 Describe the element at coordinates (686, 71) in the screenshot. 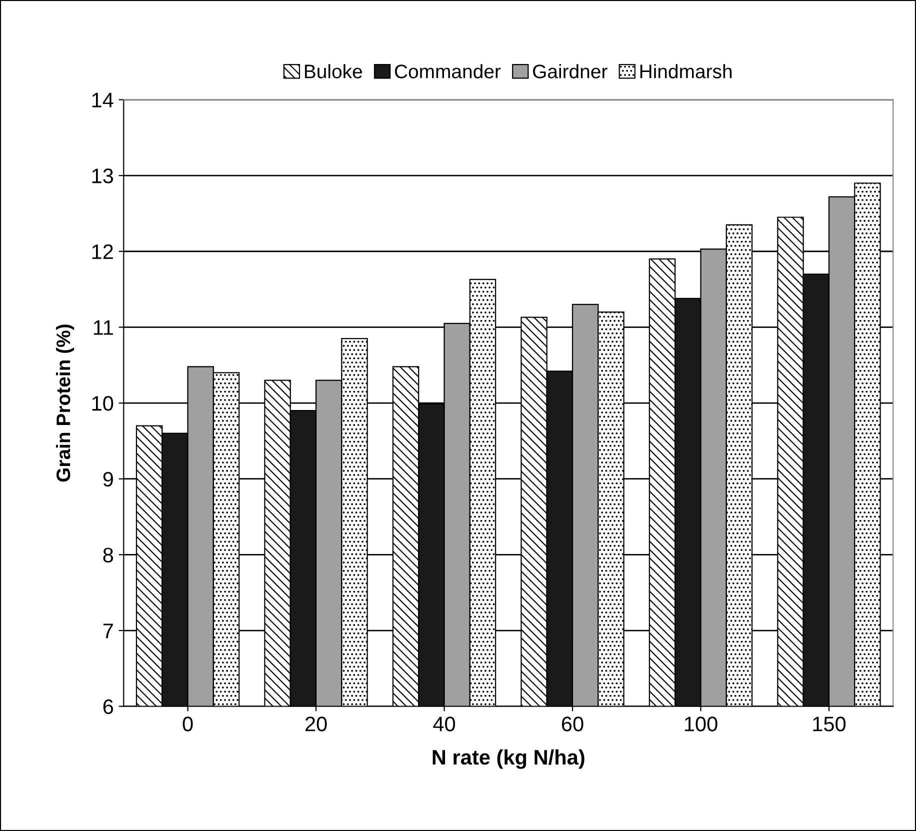

I see `legend-label: Hindmarsh` at that location.